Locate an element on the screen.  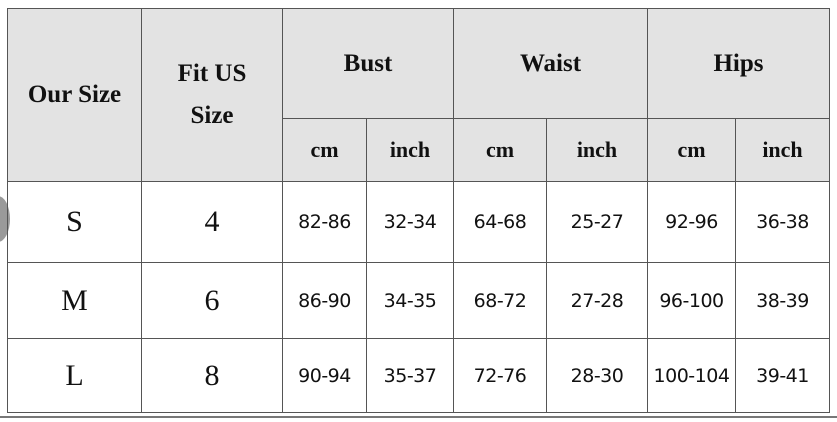
bust-inch-cell: 34-35 is located at coordinates (410, 300).